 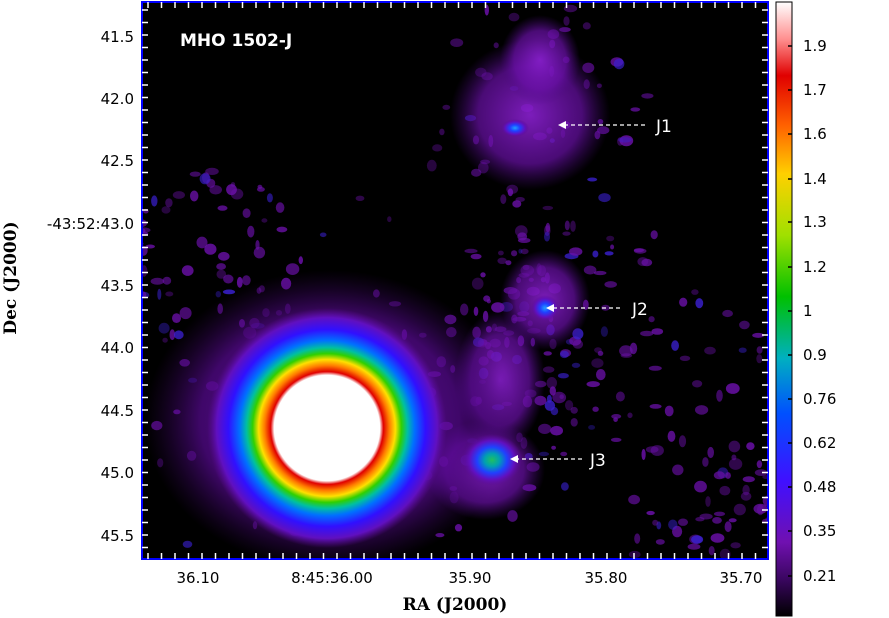 I want to click on arrowhead-j1, so click(x=562, y=125).